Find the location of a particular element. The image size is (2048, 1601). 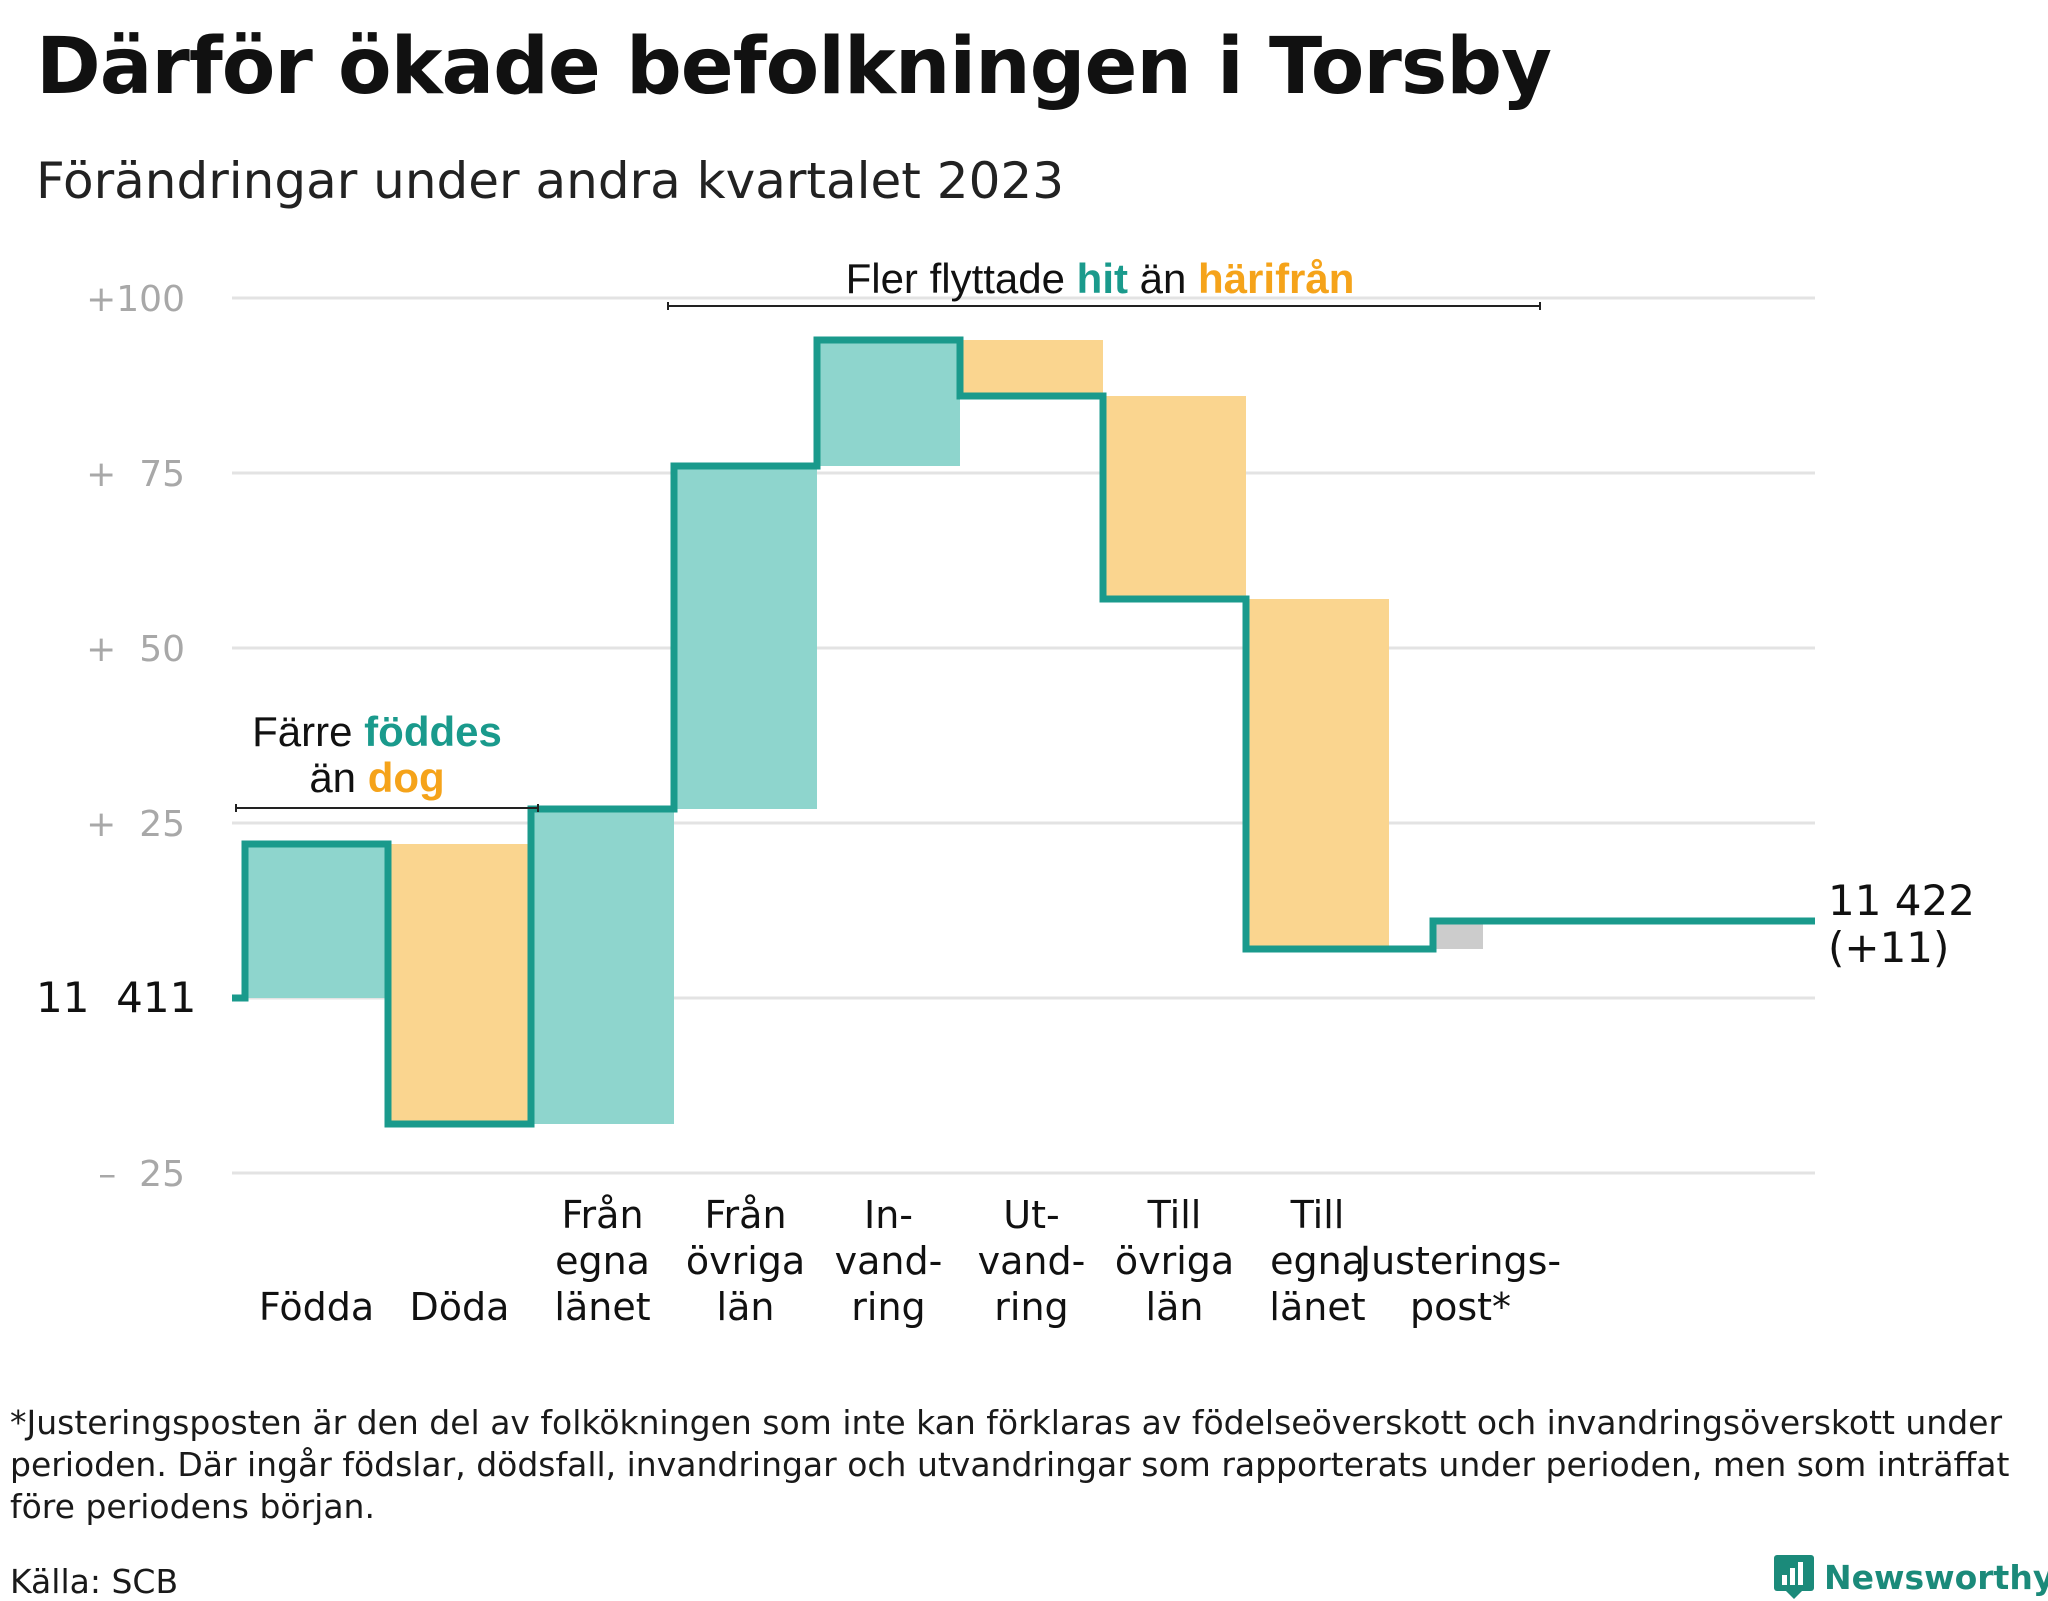

category-label-1: Födda is located at coordinates (316, 1307).